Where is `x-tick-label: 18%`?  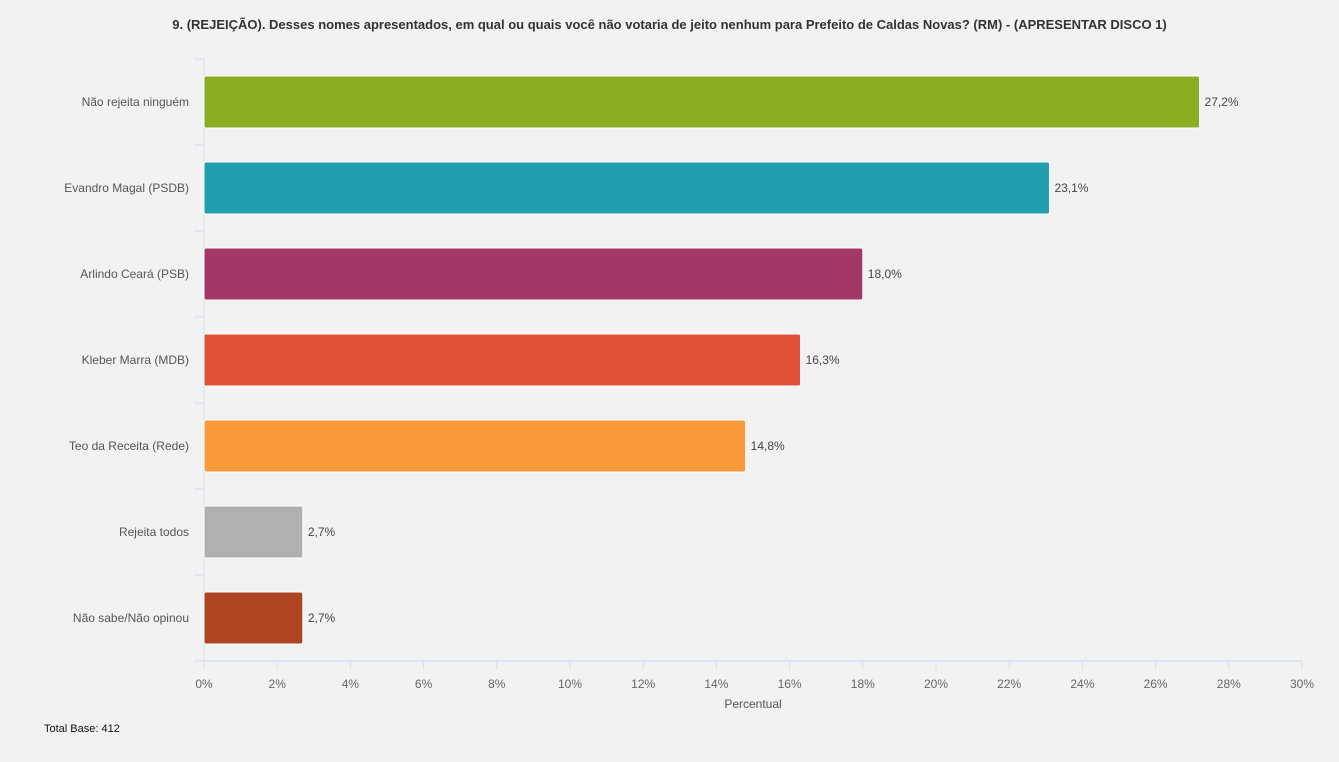
x-tick-label: 18% is located at coordinates (863, 684).